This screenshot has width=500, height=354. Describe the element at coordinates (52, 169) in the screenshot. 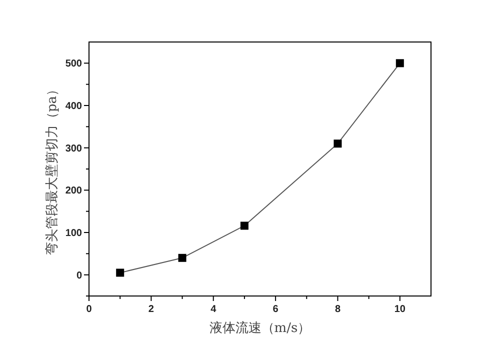

I see `y-axis-title: 弯头管段最大壁剪切力（pa）` at that location.